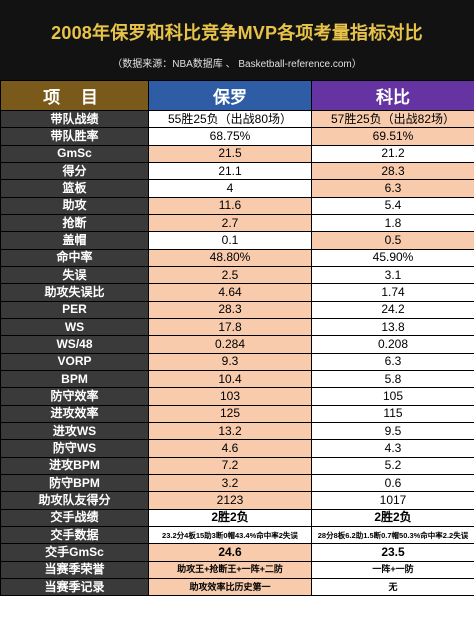 The width and height of the screenshot is (474, 619). I want to click on paul-value: 2胜2负, so click(230, 517).